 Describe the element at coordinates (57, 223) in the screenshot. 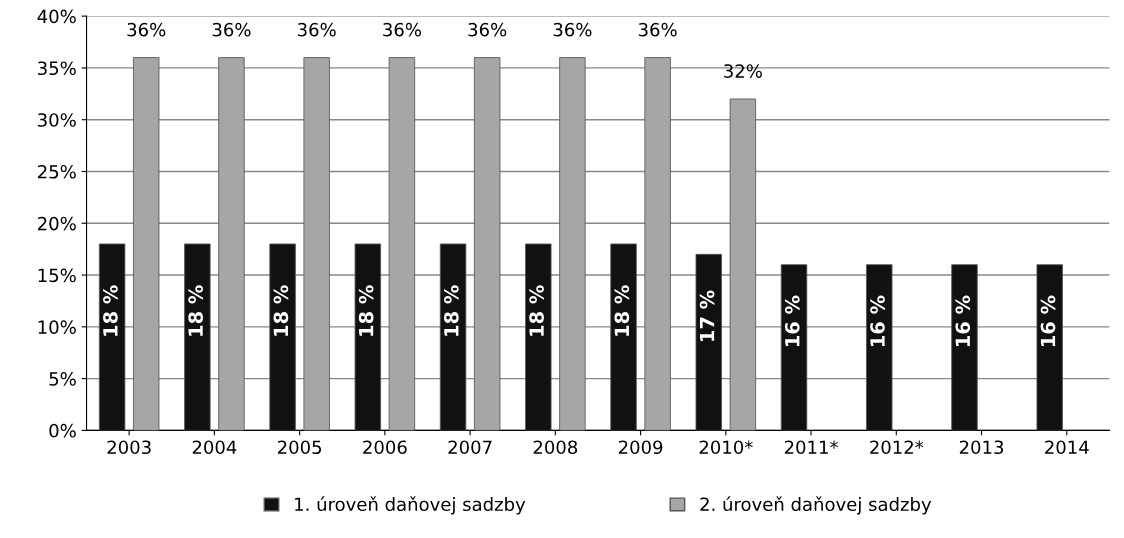

I see `y-tick-label: 20%` at that location.